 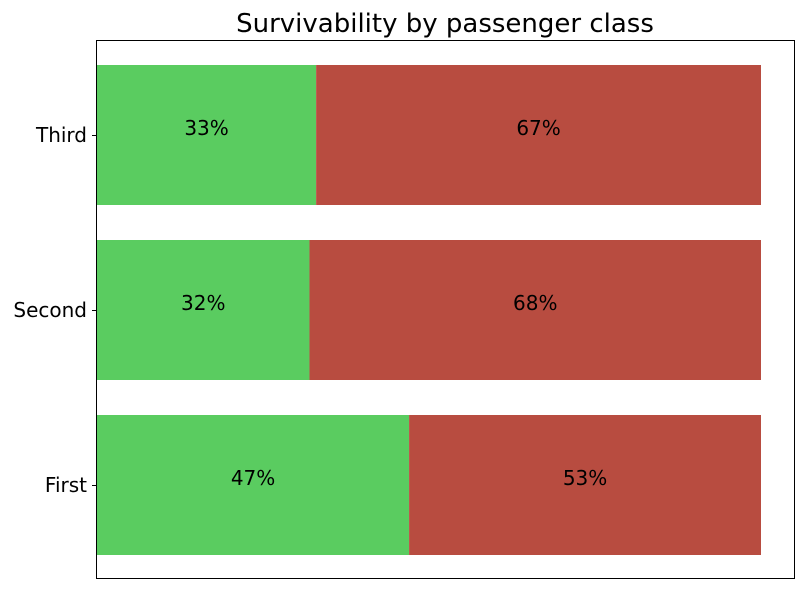 I want to click on y-tick-label-second: Second, so click(x=50, y=310).